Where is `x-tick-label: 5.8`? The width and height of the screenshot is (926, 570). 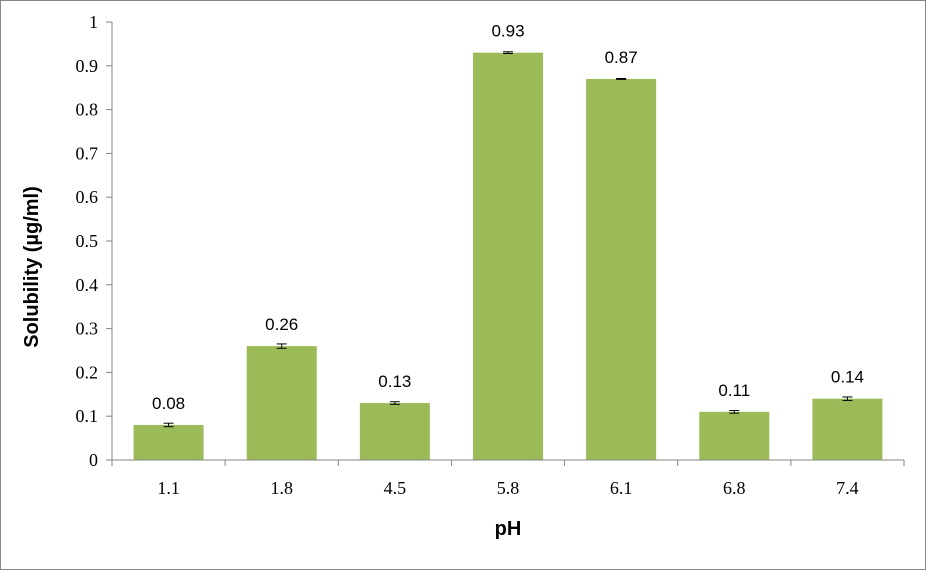
x-tick-label: 5.8 is located at coordinates (508, 488).